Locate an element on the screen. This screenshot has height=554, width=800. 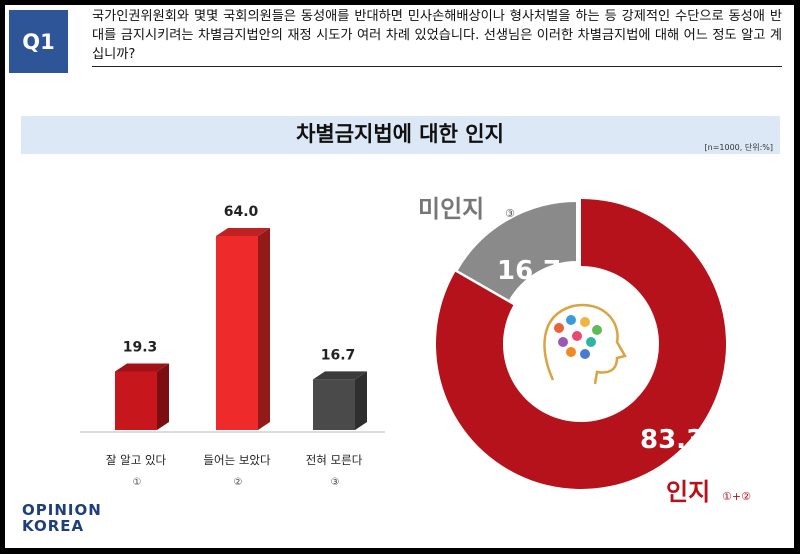
chart-title: 차별금지법에 대한 인지 is located at coordinates (400, 134).